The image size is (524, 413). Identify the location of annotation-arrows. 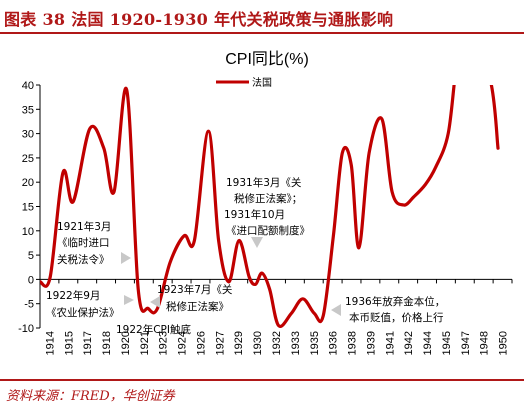
(231, 276).